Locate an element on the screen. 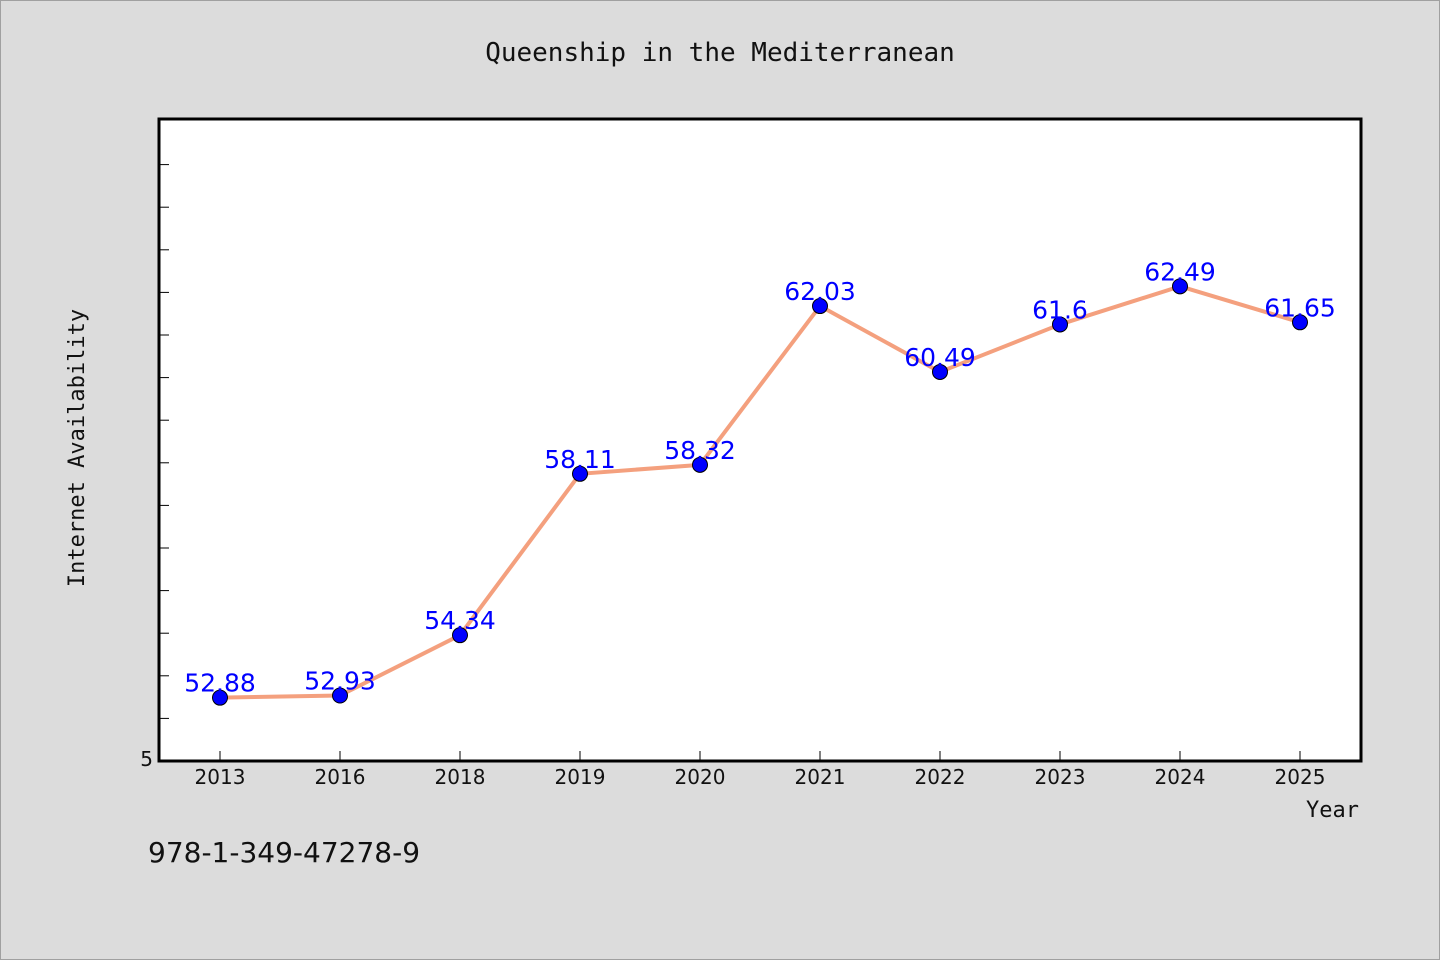 This screenshot has width=1440, height=960. x-tick-label: 2019 is located at coordinates (580, 777).